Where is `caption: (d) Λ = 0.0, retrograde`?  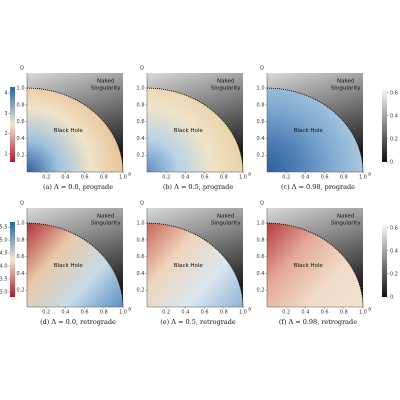 caption: (d) Λ = 0.0, retrograde is located at coordinates (78, 322).